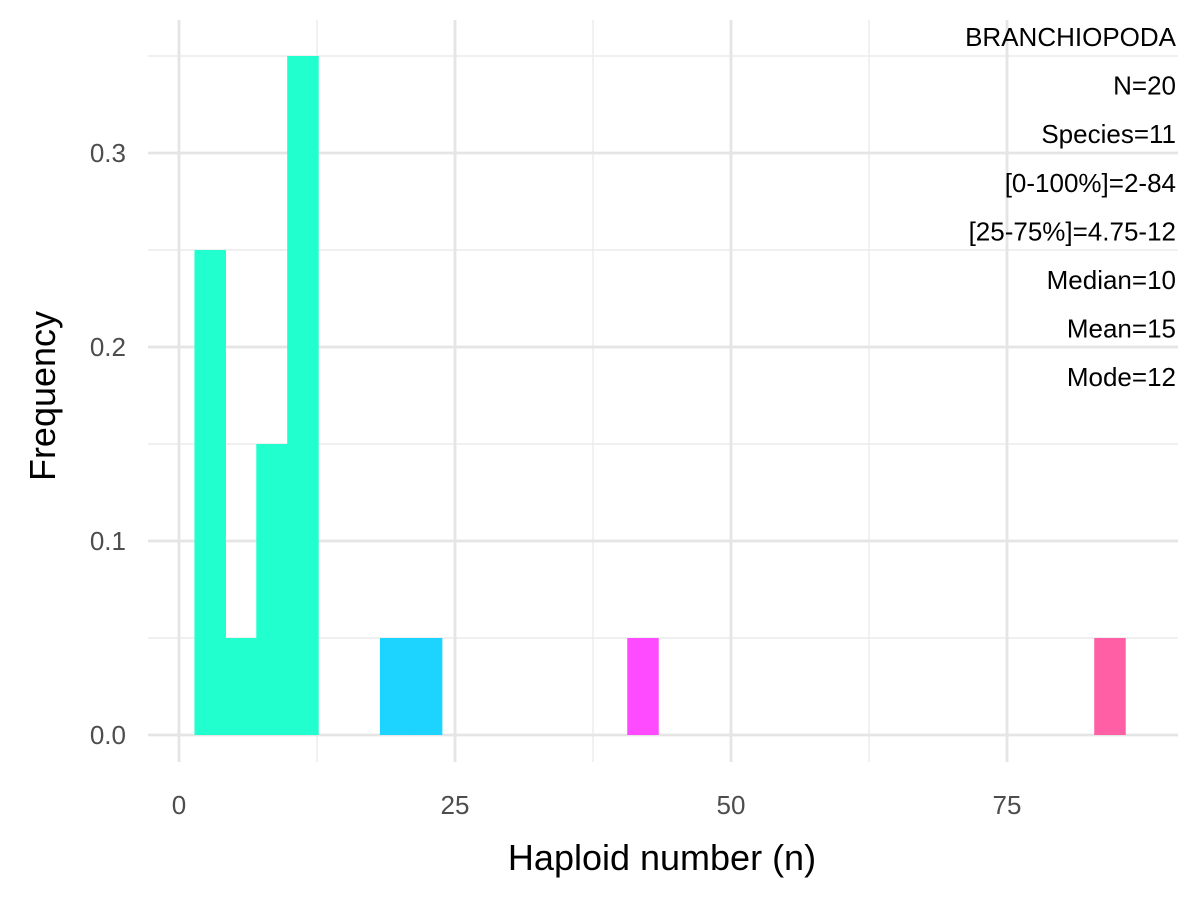 This screenshot has height=899, width=1199. Describe the element at coordinates (108, 153) in the screenshot. I see `y-tick-label: 0.3` at that location.